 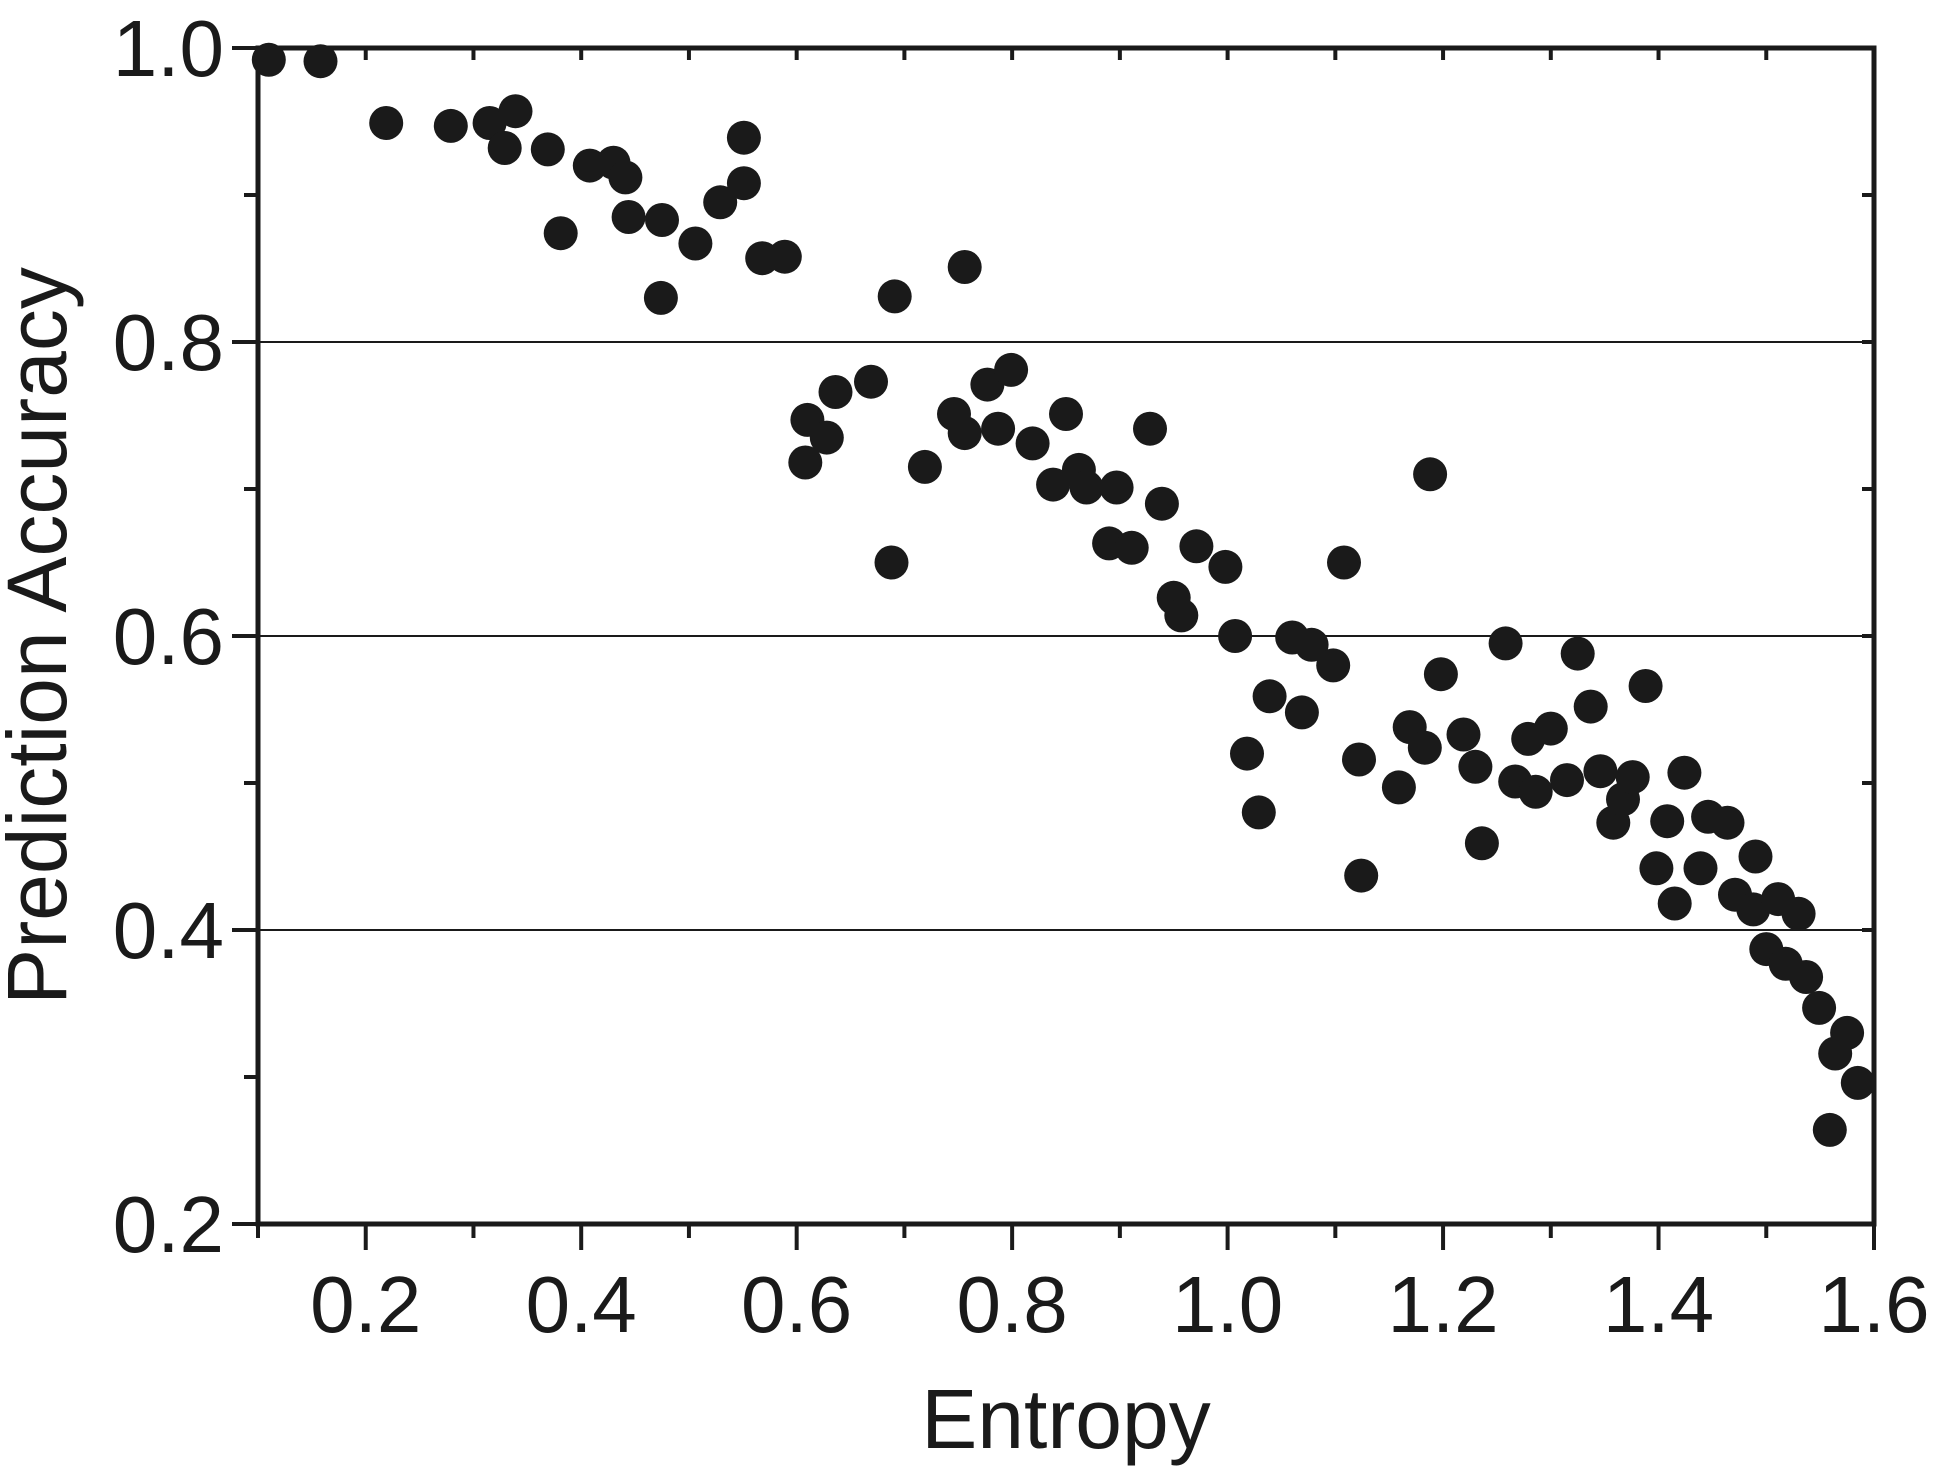 I want to click on x-tick-label: 1.6, so click(x=1873, y=1304).